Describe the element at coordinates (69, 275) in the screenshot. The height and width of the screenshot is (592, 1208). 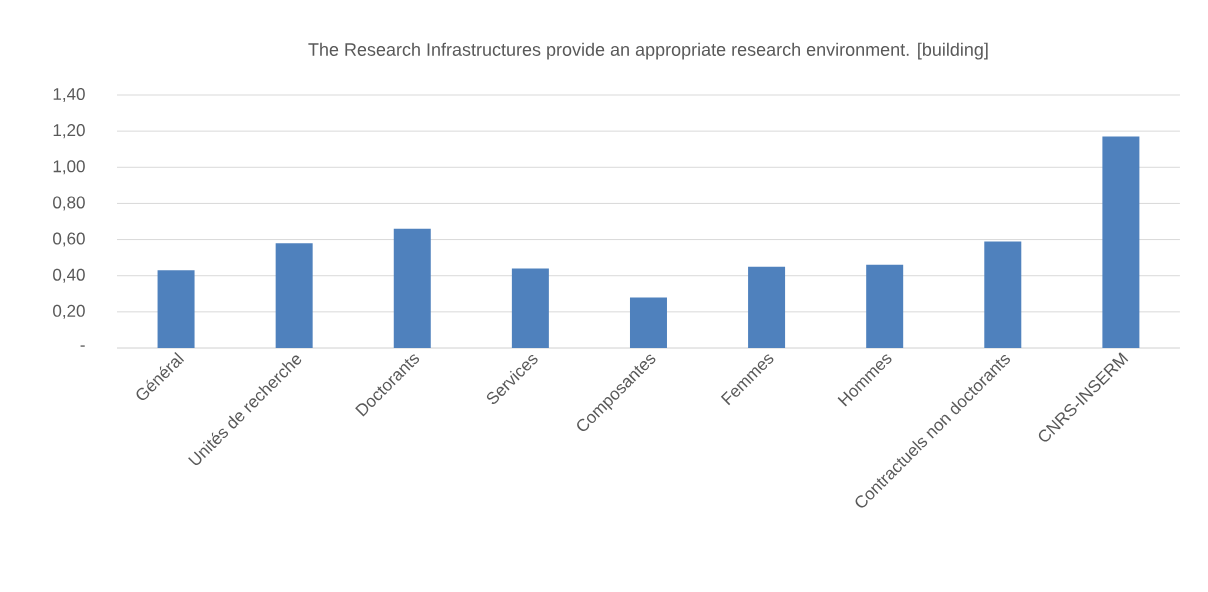
I see `y-tick-label: 0,40` at that location.